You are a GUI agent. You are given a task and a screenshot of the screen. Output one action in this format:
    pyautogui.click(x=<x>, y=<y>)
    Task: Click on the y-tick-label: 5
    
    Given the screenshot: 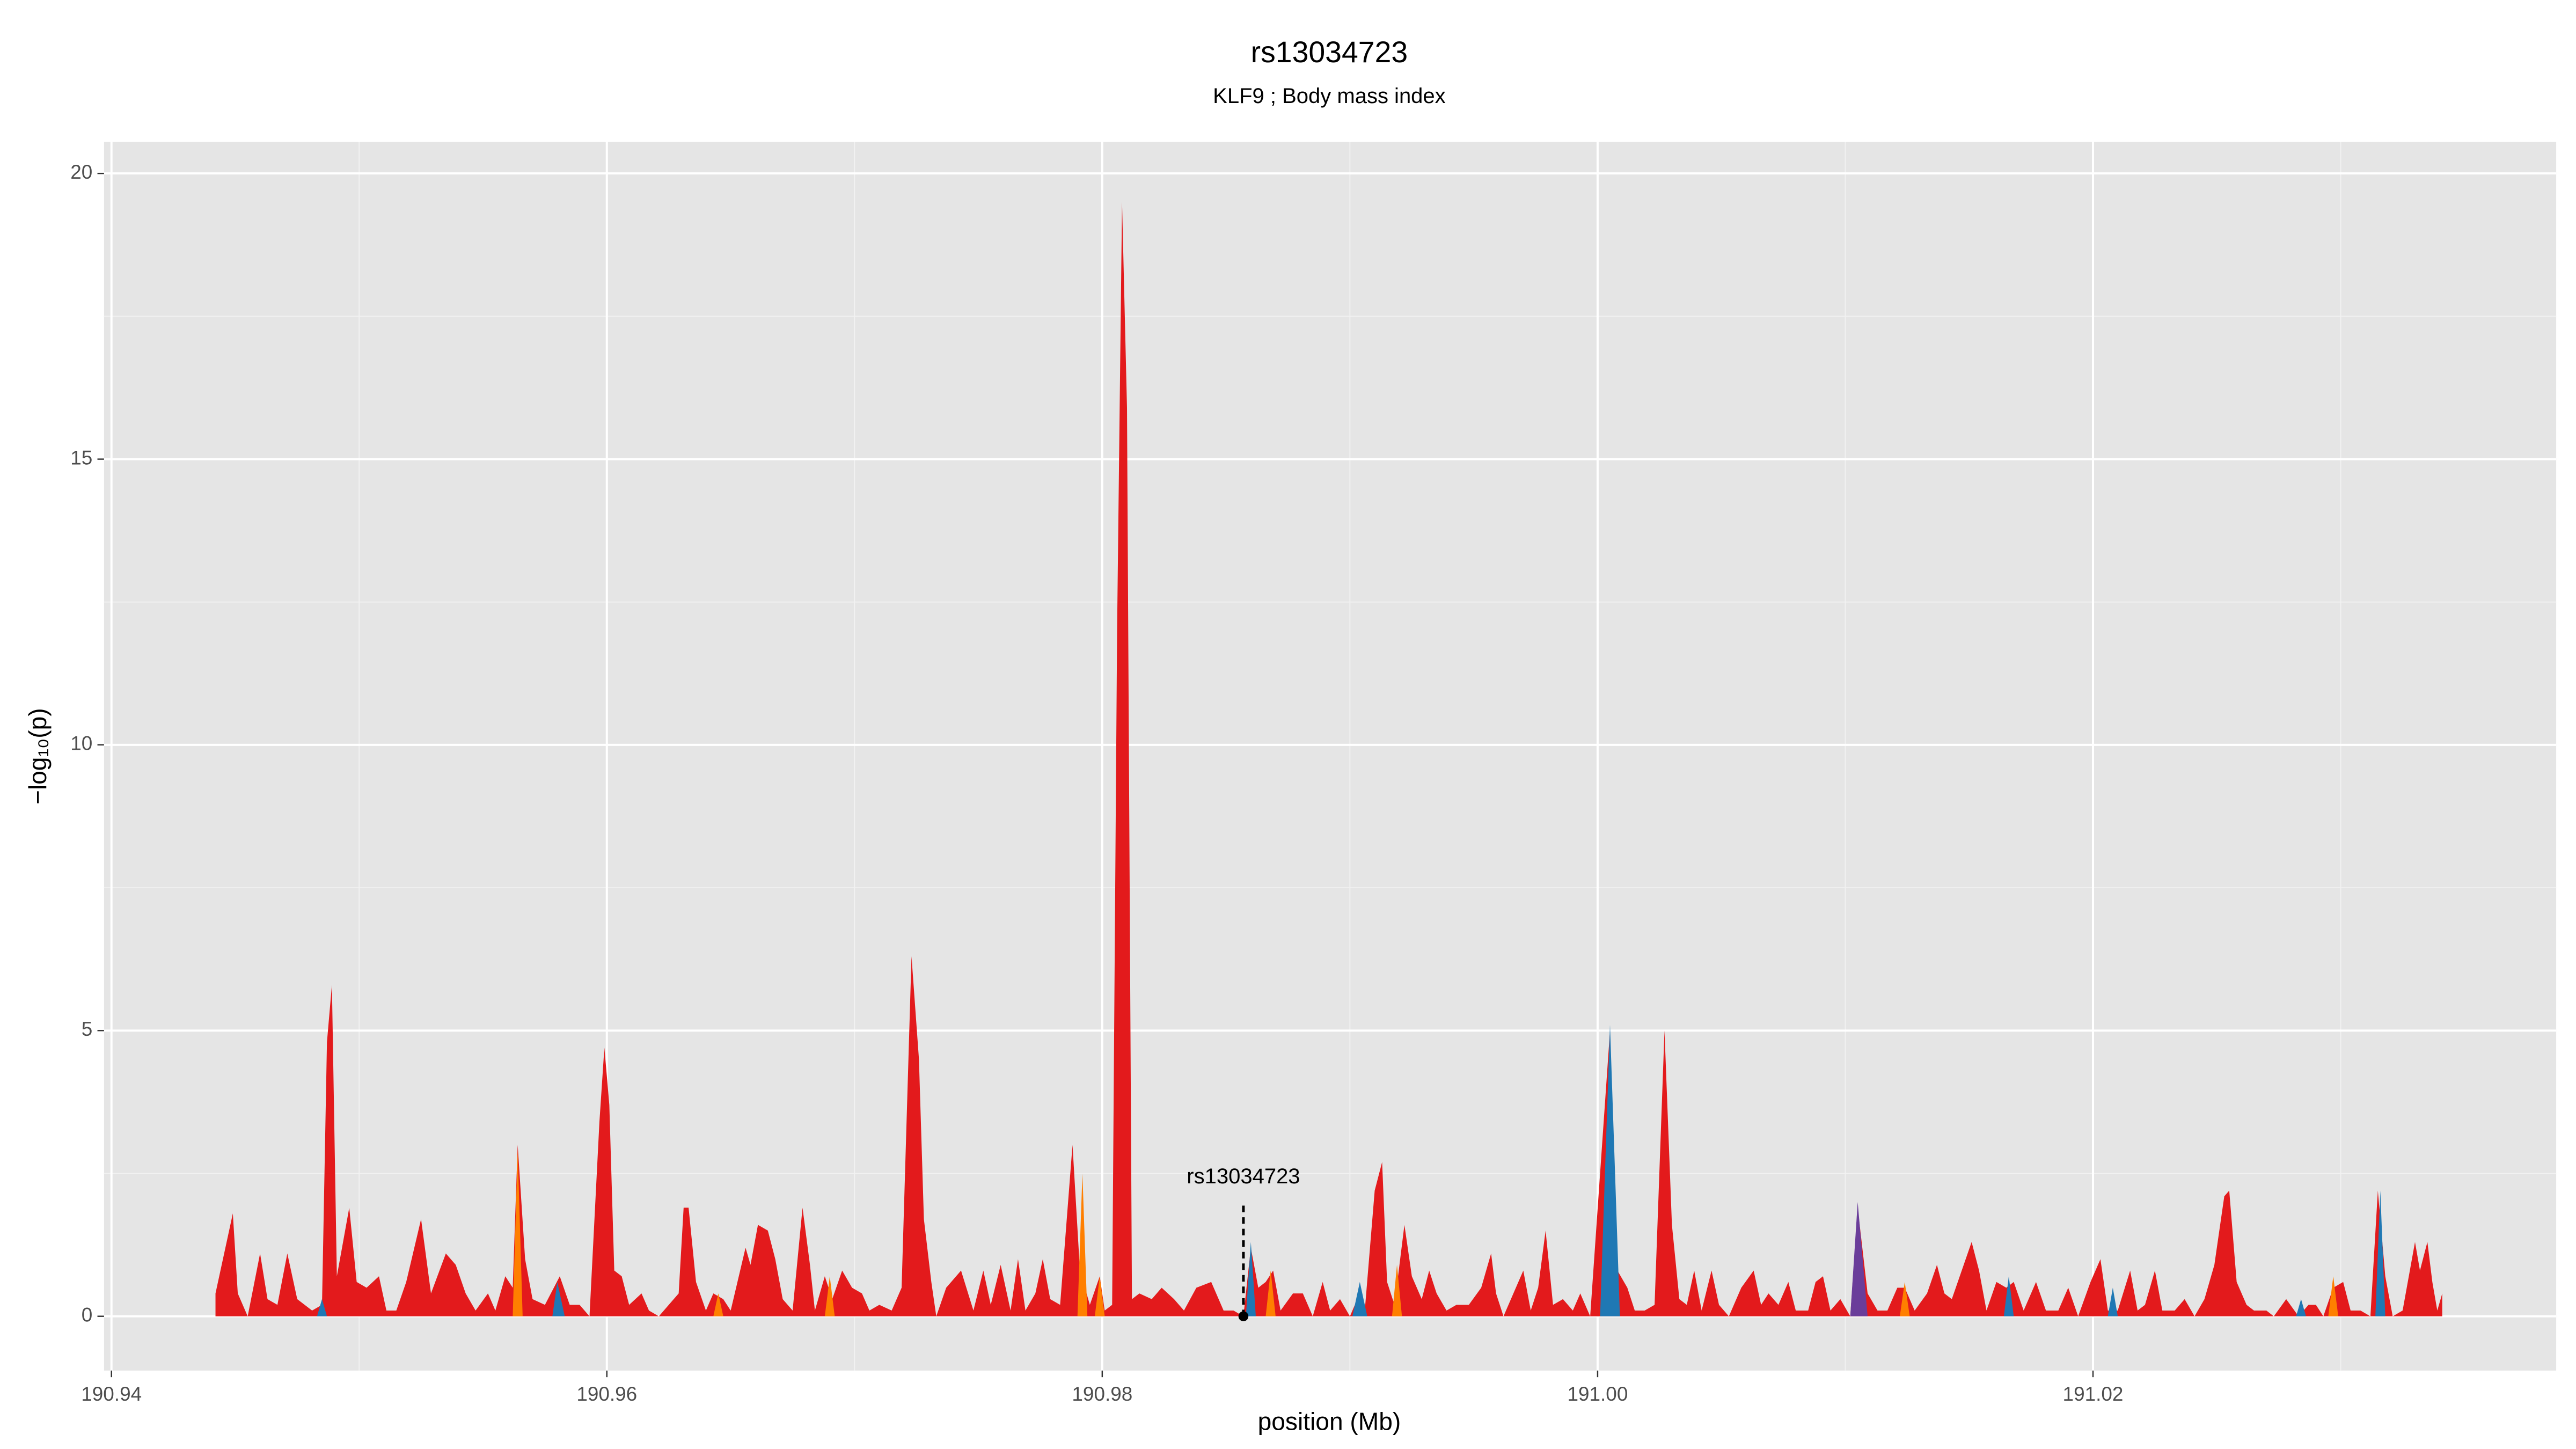 What is the action you would take?
    pyautogui.click(x=87, y=1029)
    